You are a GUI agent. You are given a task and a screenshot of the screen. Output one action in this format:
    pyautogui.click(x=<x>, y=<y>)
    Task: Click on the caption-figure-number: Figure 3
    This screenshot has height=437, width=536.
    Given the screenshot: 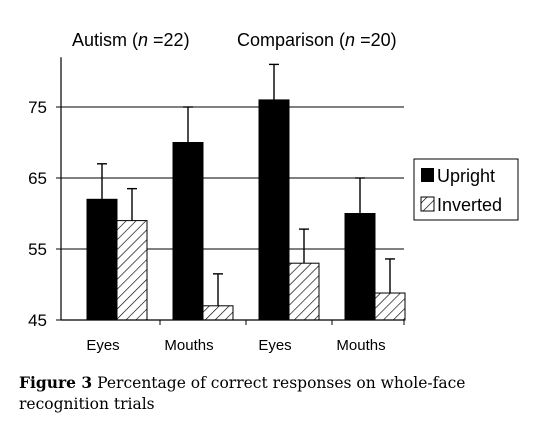 What is the action you would take?
    pyautogui.click(x=56, y=382)
    